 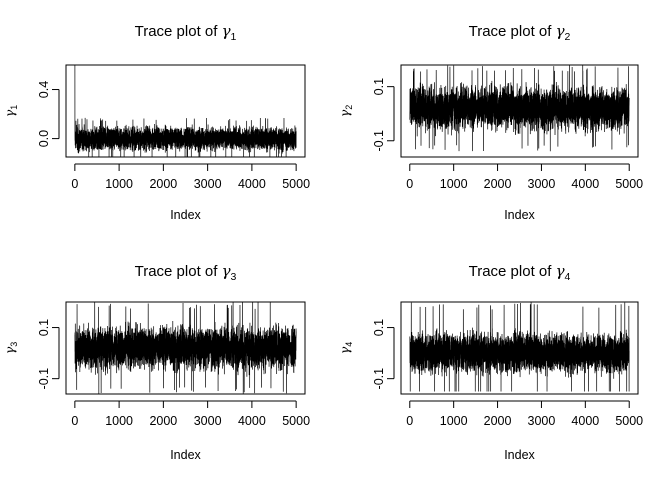 What do you see at coordinates (345, 111) in the screenshot?
I see `y-axis-label: γ2` at bounding box center [345, 111].